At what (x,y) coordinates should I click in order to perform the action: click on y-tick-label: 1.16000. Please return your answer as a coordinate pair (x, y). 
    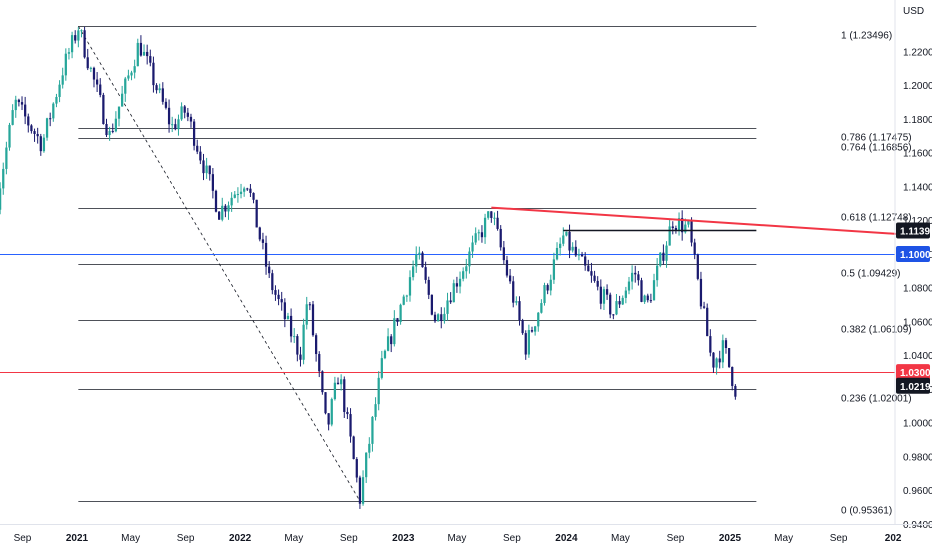
    Looking at the image, I should click on (917, 154).